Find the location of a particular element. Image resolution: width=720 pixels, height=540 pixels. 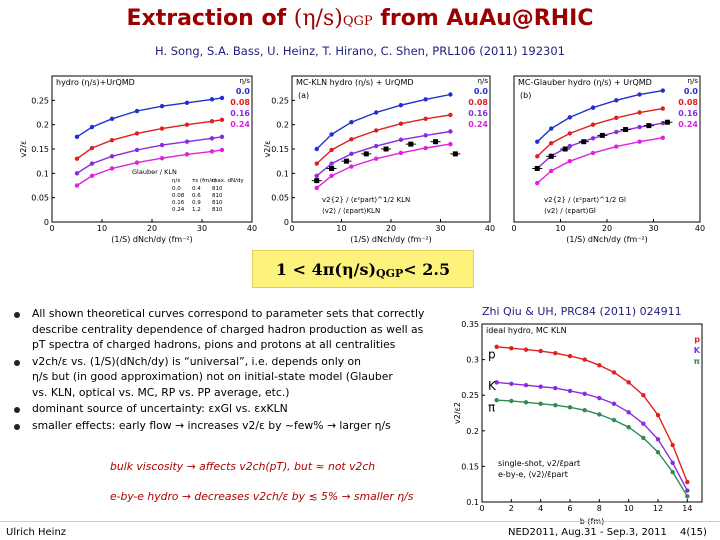

data-legend-entry: v2{2} / ⟨ε²part⟩^1/2 Gl is located at coordinates (585, 200).